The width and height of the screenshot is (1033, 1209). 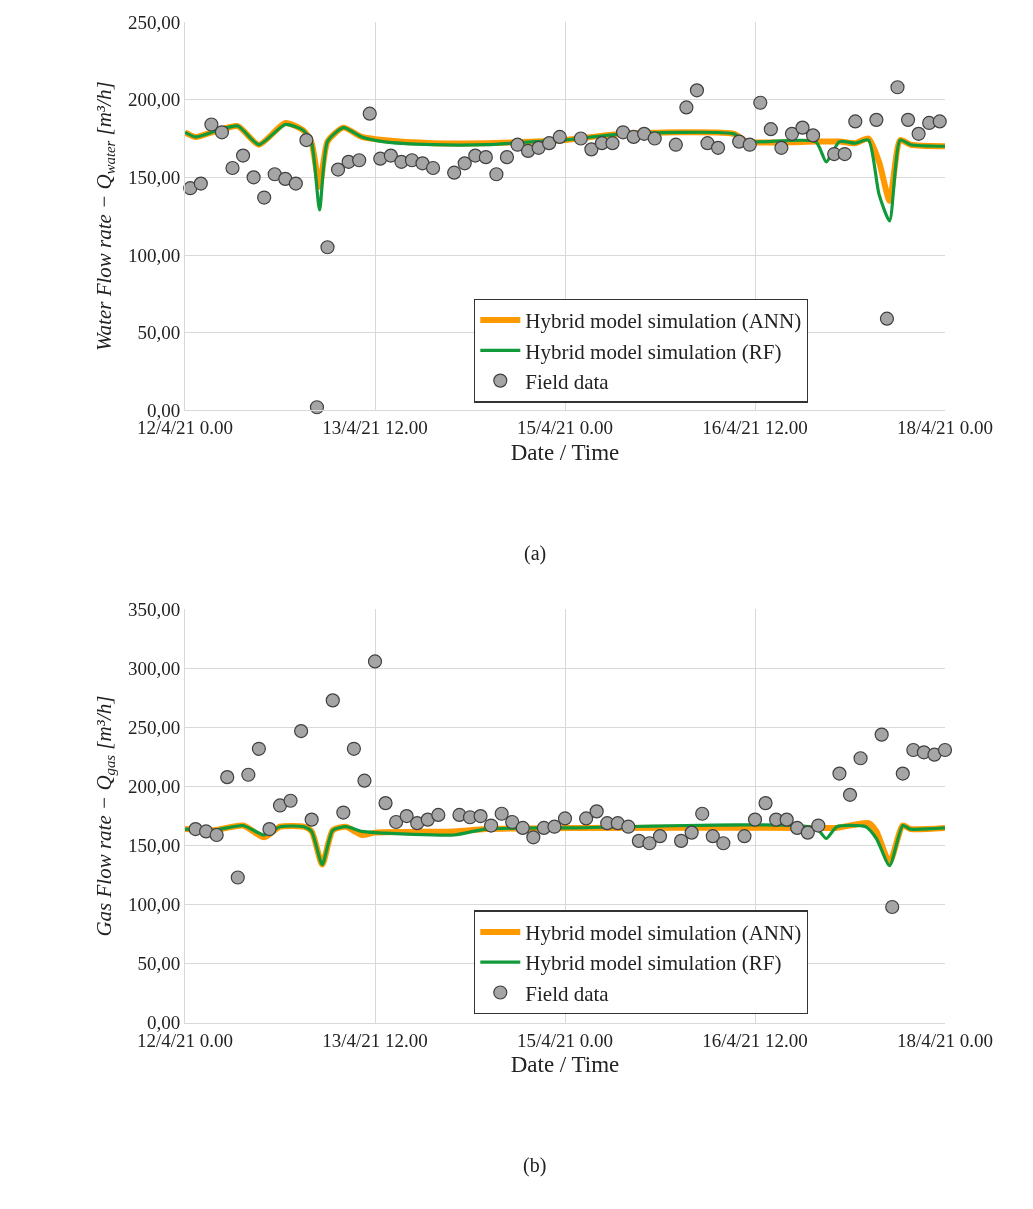 What do you see at coordinates (535, 553) in the screenshot?
I see `text: (a)` at bounding box center [535, 553].